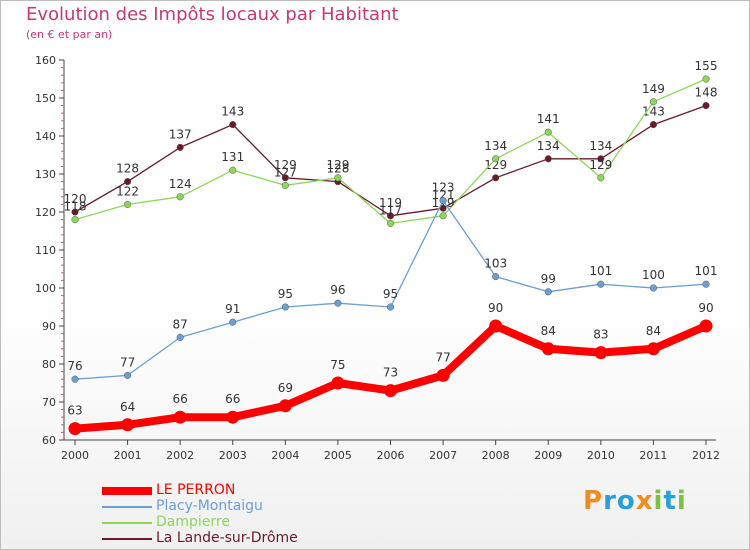  Describe the element at coordinates (390, 203) in the screenshot. I see `data-label: 119` at that location.